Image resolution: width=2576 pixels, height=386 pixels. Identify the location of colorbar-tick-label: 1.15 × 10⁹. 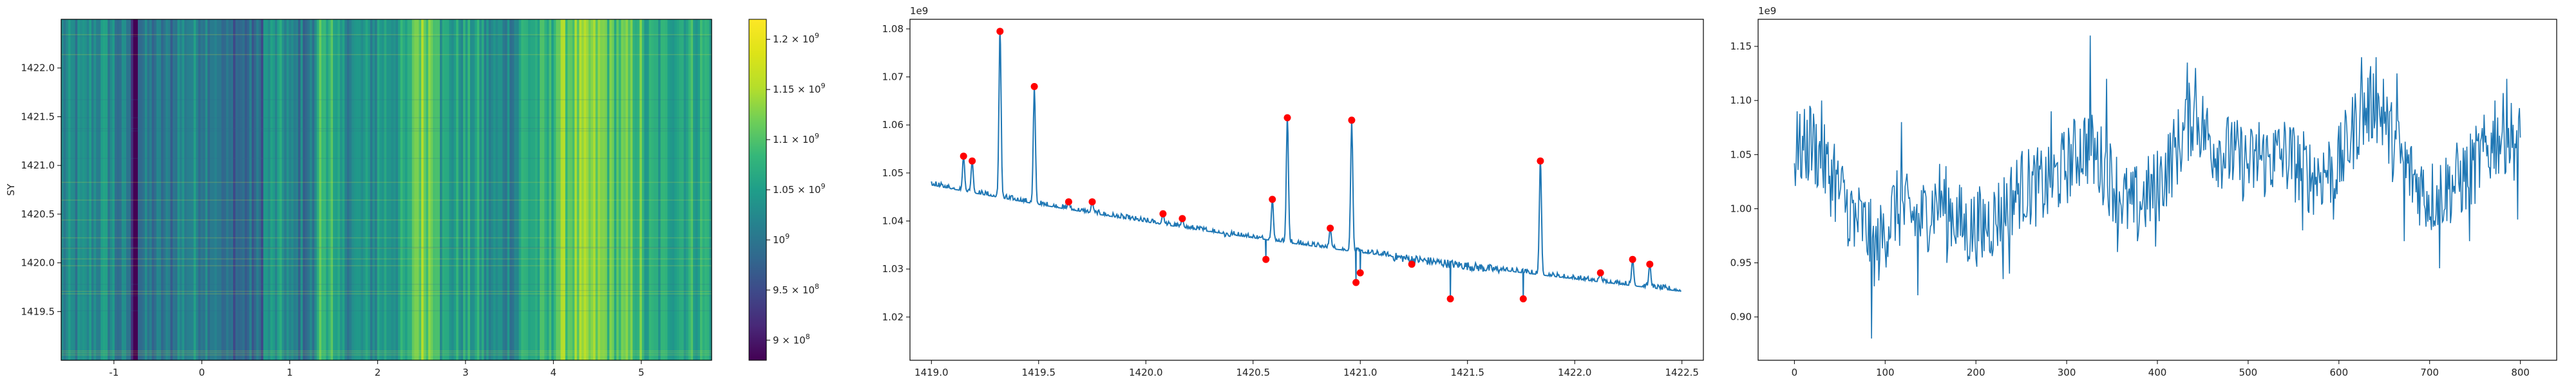
(799, 88).